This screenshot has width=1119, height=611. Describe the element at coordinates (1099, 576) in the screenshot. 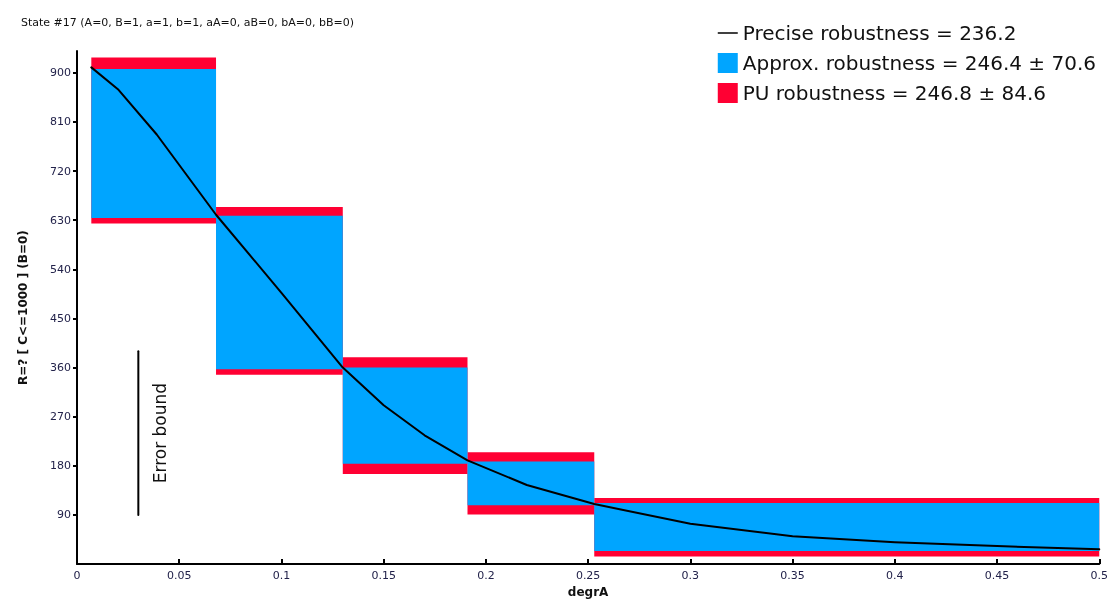

I see `x-tick-label: 0.5` at that location.